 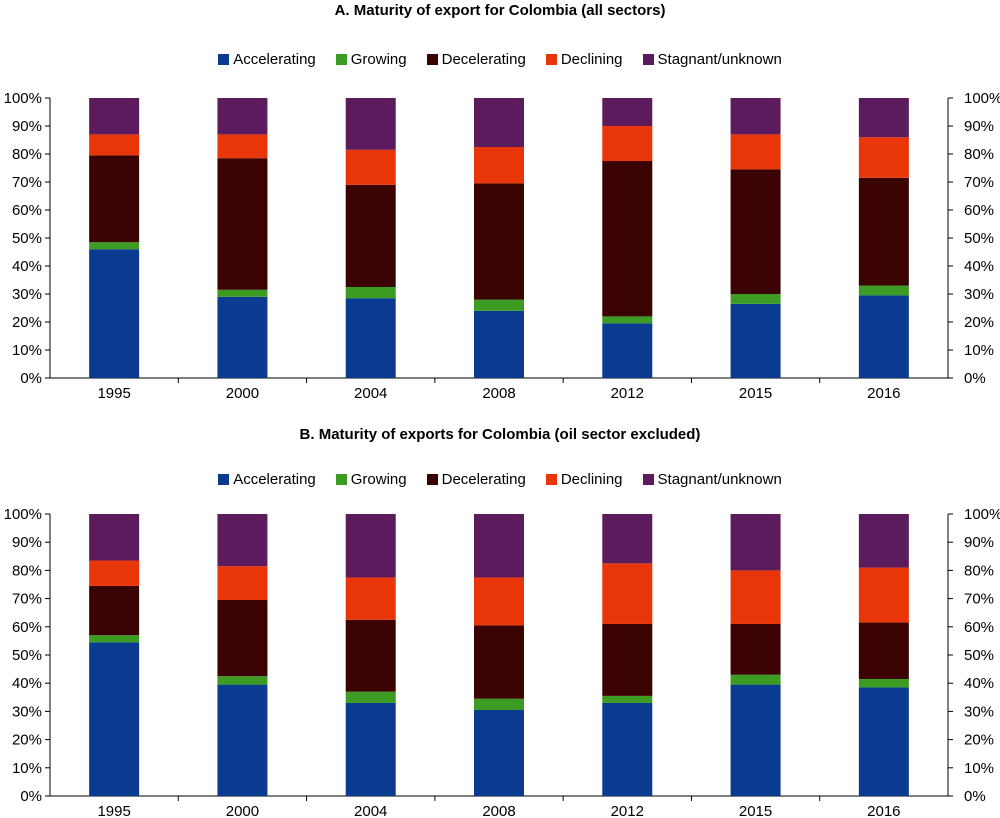 I want to click on bar-declining-2000, so click(x=242, y=146).